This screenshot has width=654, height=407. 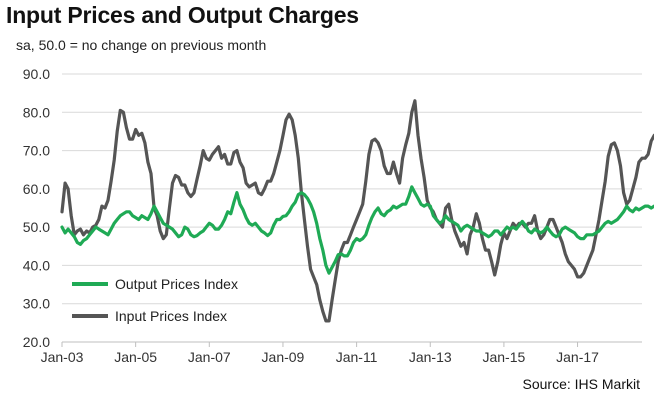 I want to click on x-tick-label: Jan-07, so click(x=209, y=357).